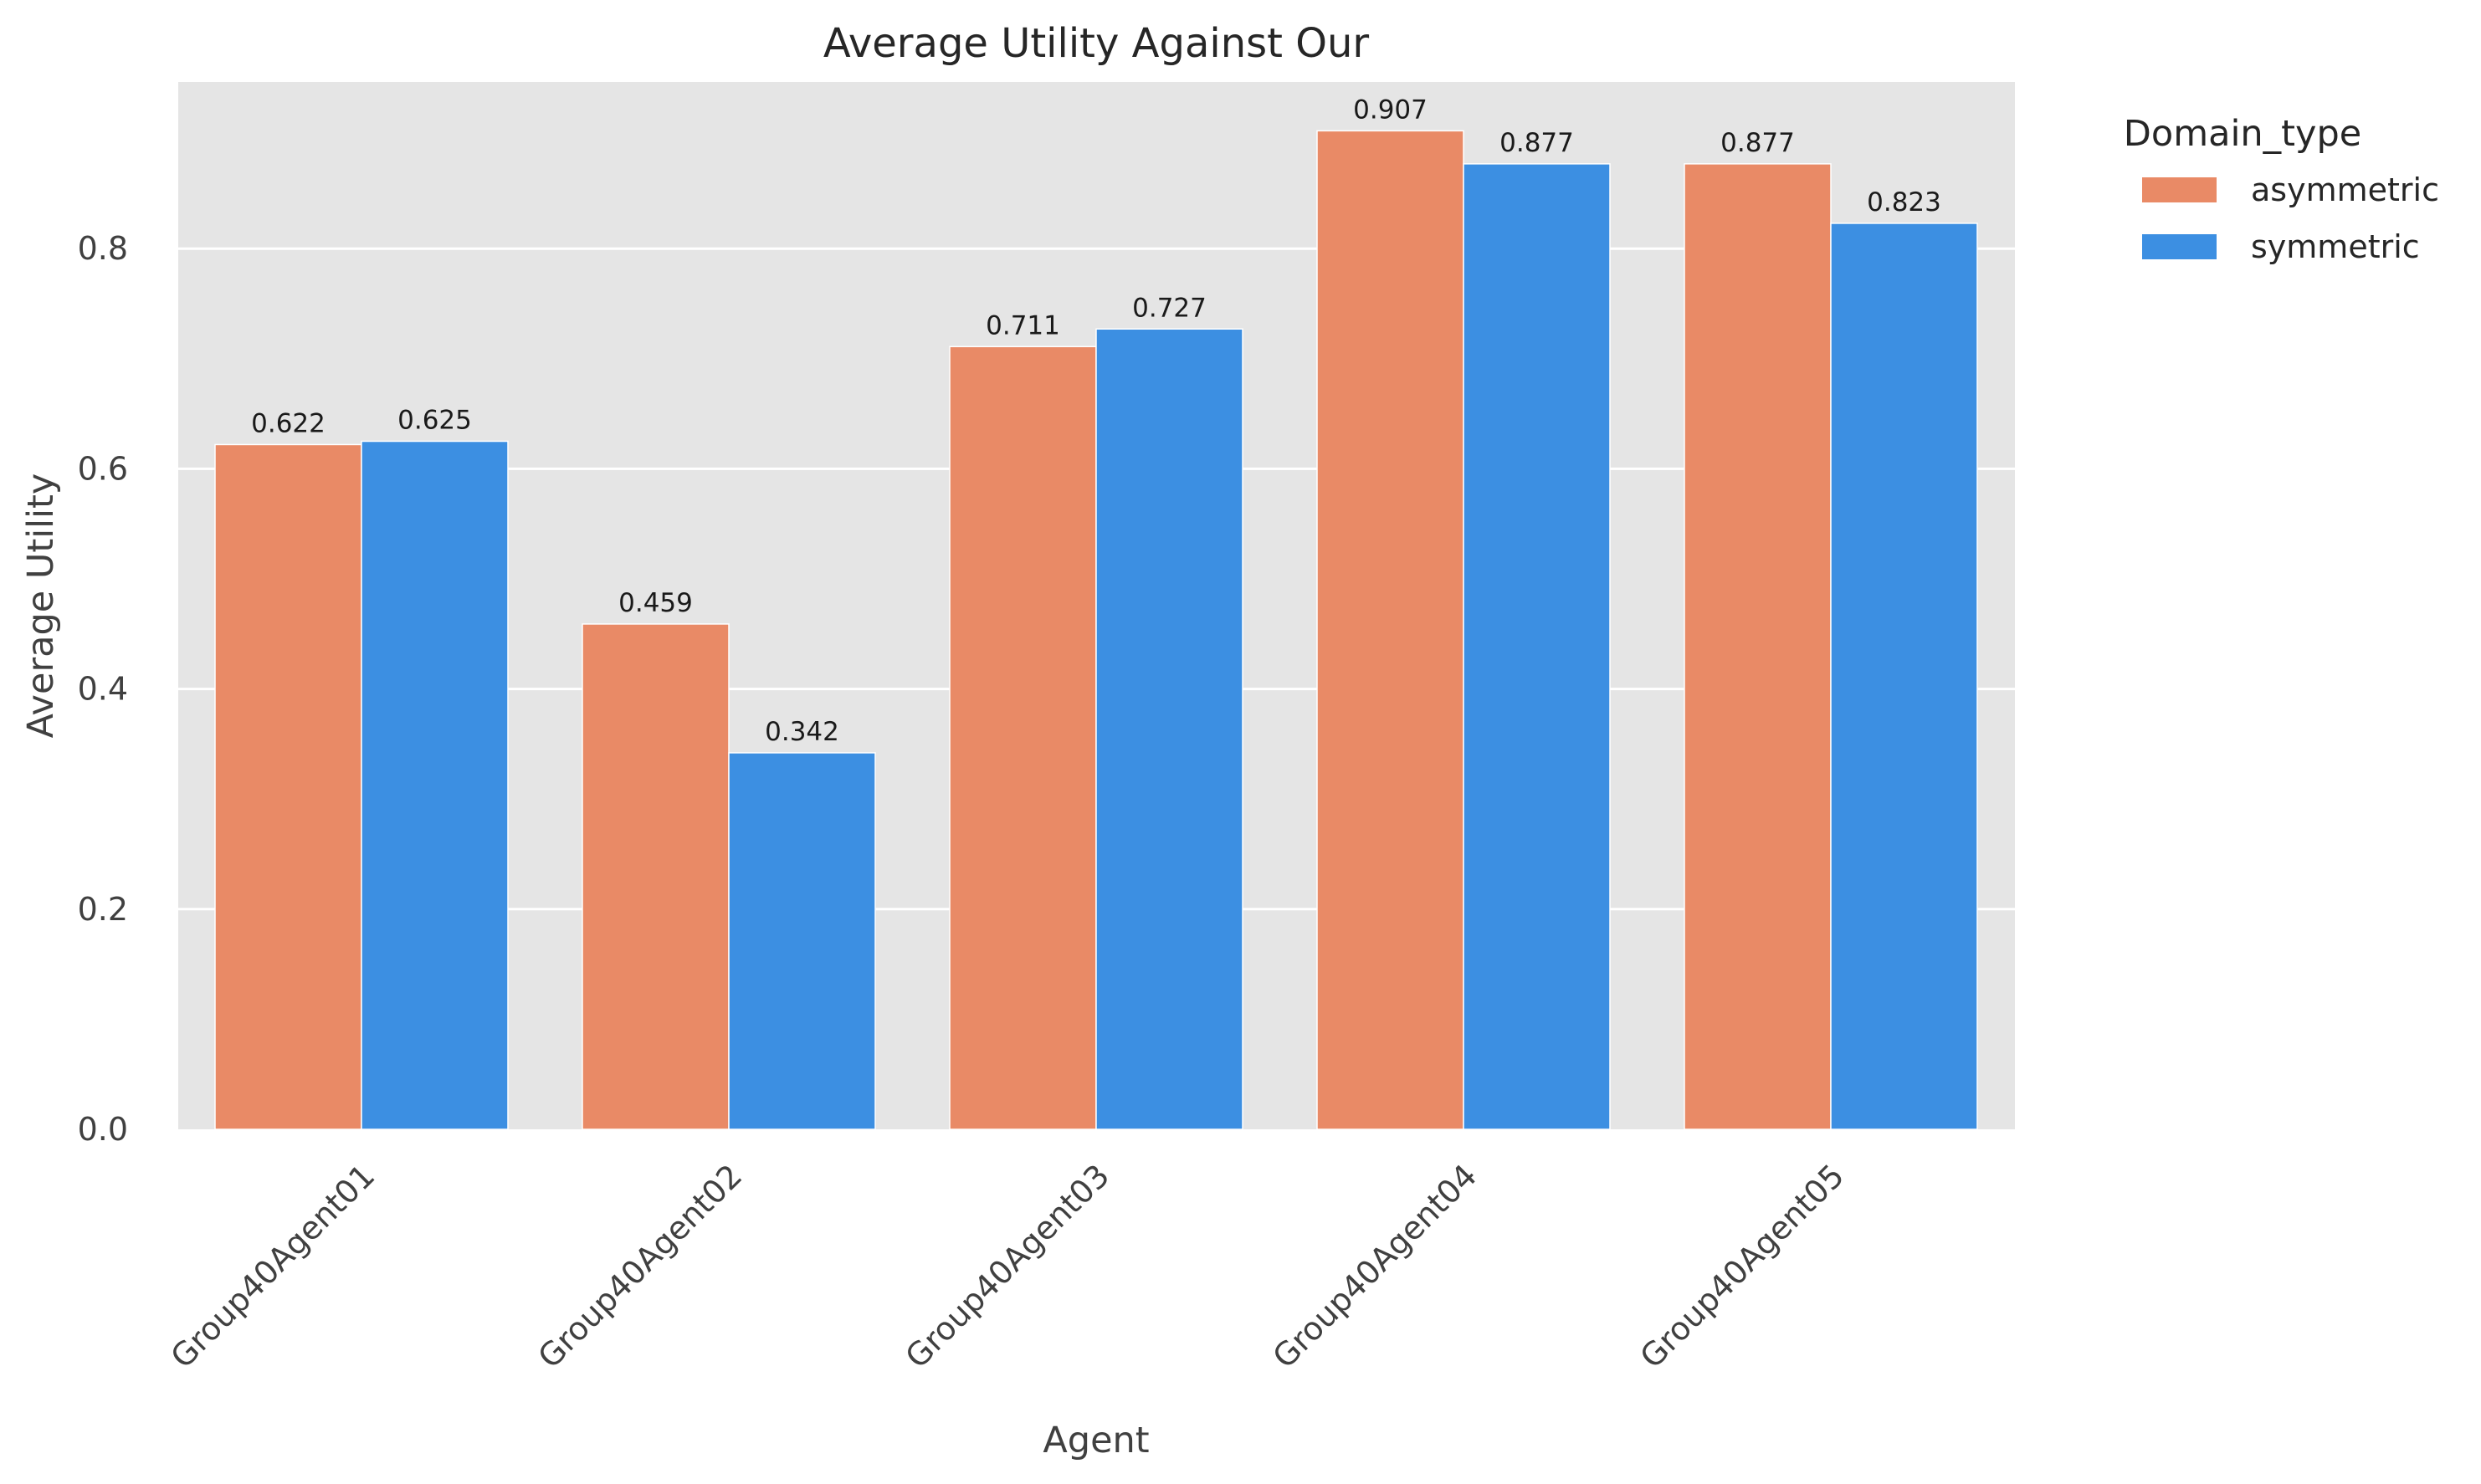 This screenshot has height=1484, width=2481. Describe the element at coordinates (2335, 246) in the screenshot. I see `legend-label-symmetric: symmetric` at that location.